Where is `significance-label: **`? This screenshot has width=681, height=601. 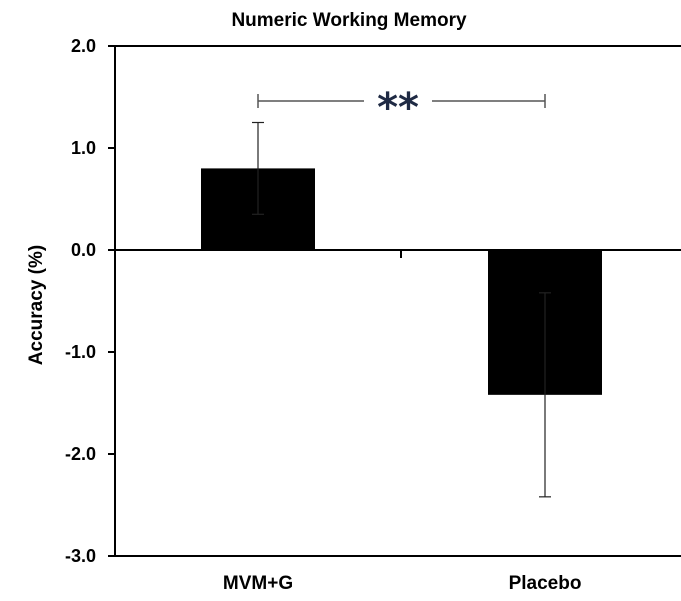
significance-label: ** is located at coordinates (398, 108).